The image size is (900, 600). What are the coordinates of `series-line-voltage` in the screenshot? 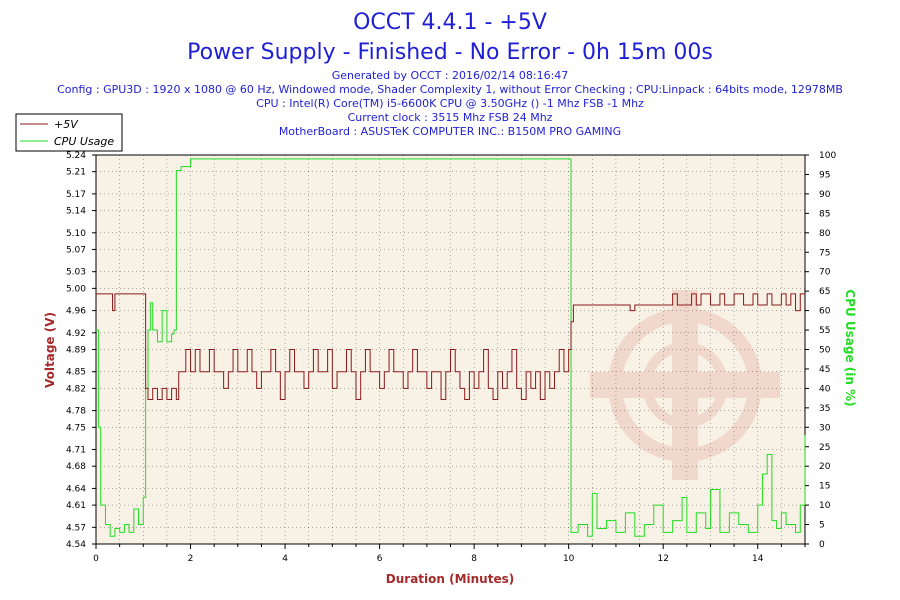 It's located at (450, 347).